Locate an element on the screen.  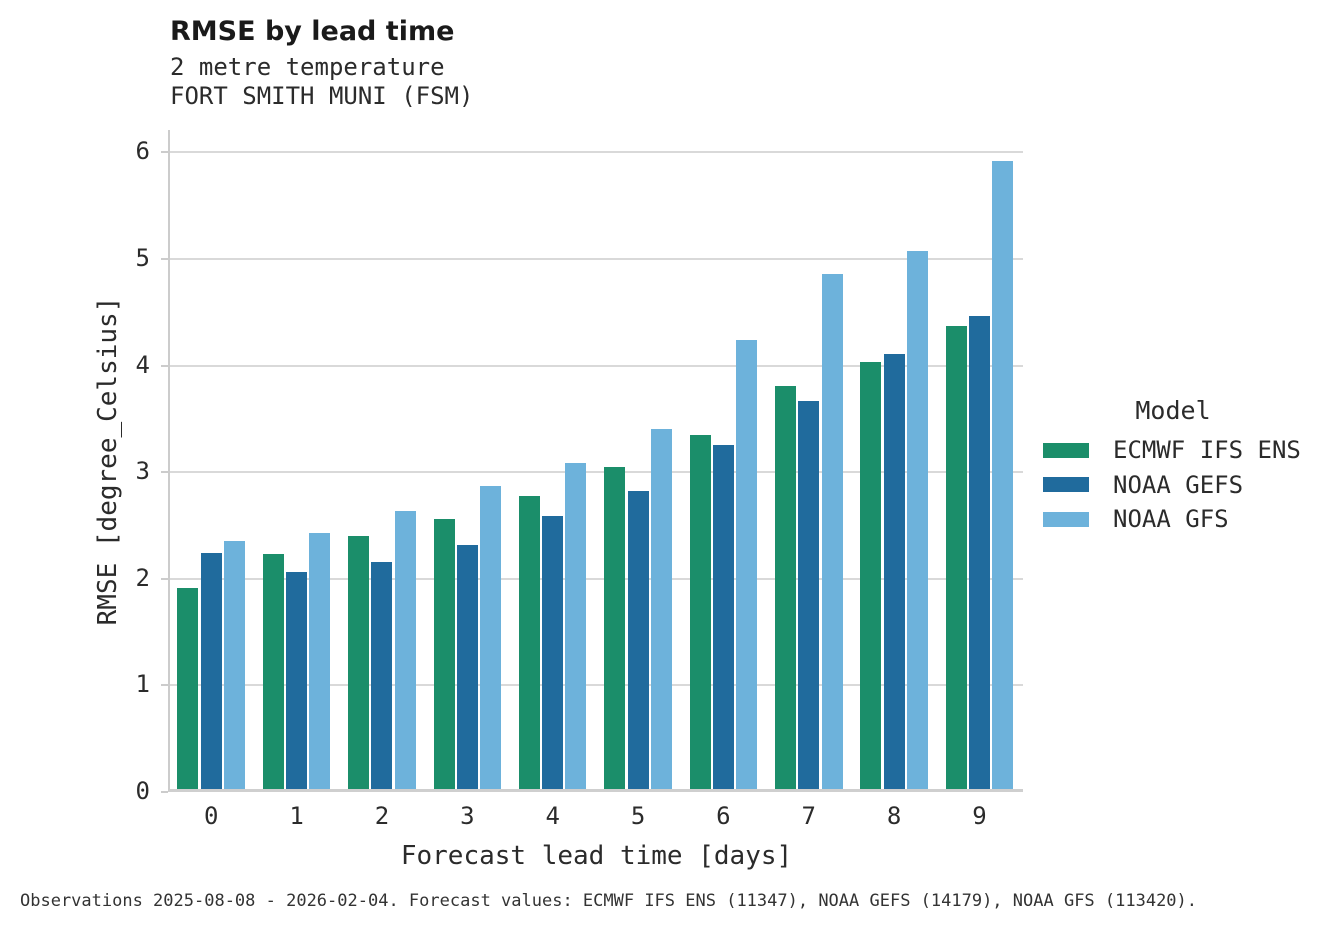
legend-label: ECMWF IFS ENS is located at coordinates (1207, 450).